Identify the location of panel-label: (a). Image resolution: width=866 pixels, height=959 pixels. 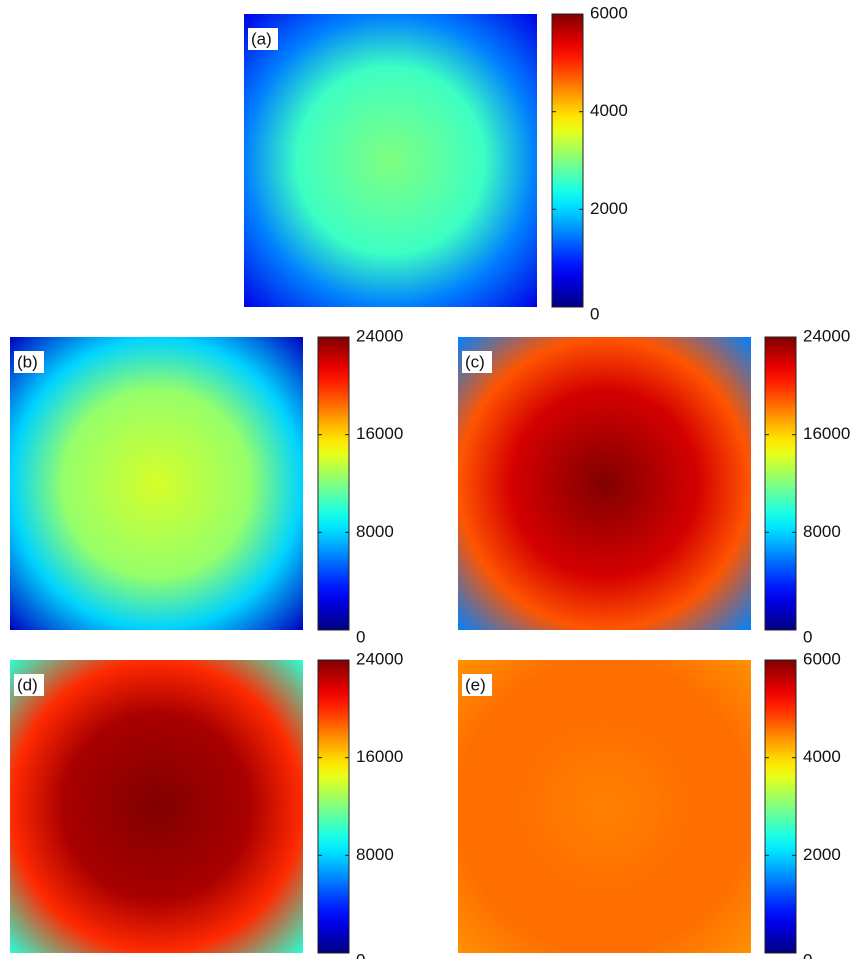
(261, 38).